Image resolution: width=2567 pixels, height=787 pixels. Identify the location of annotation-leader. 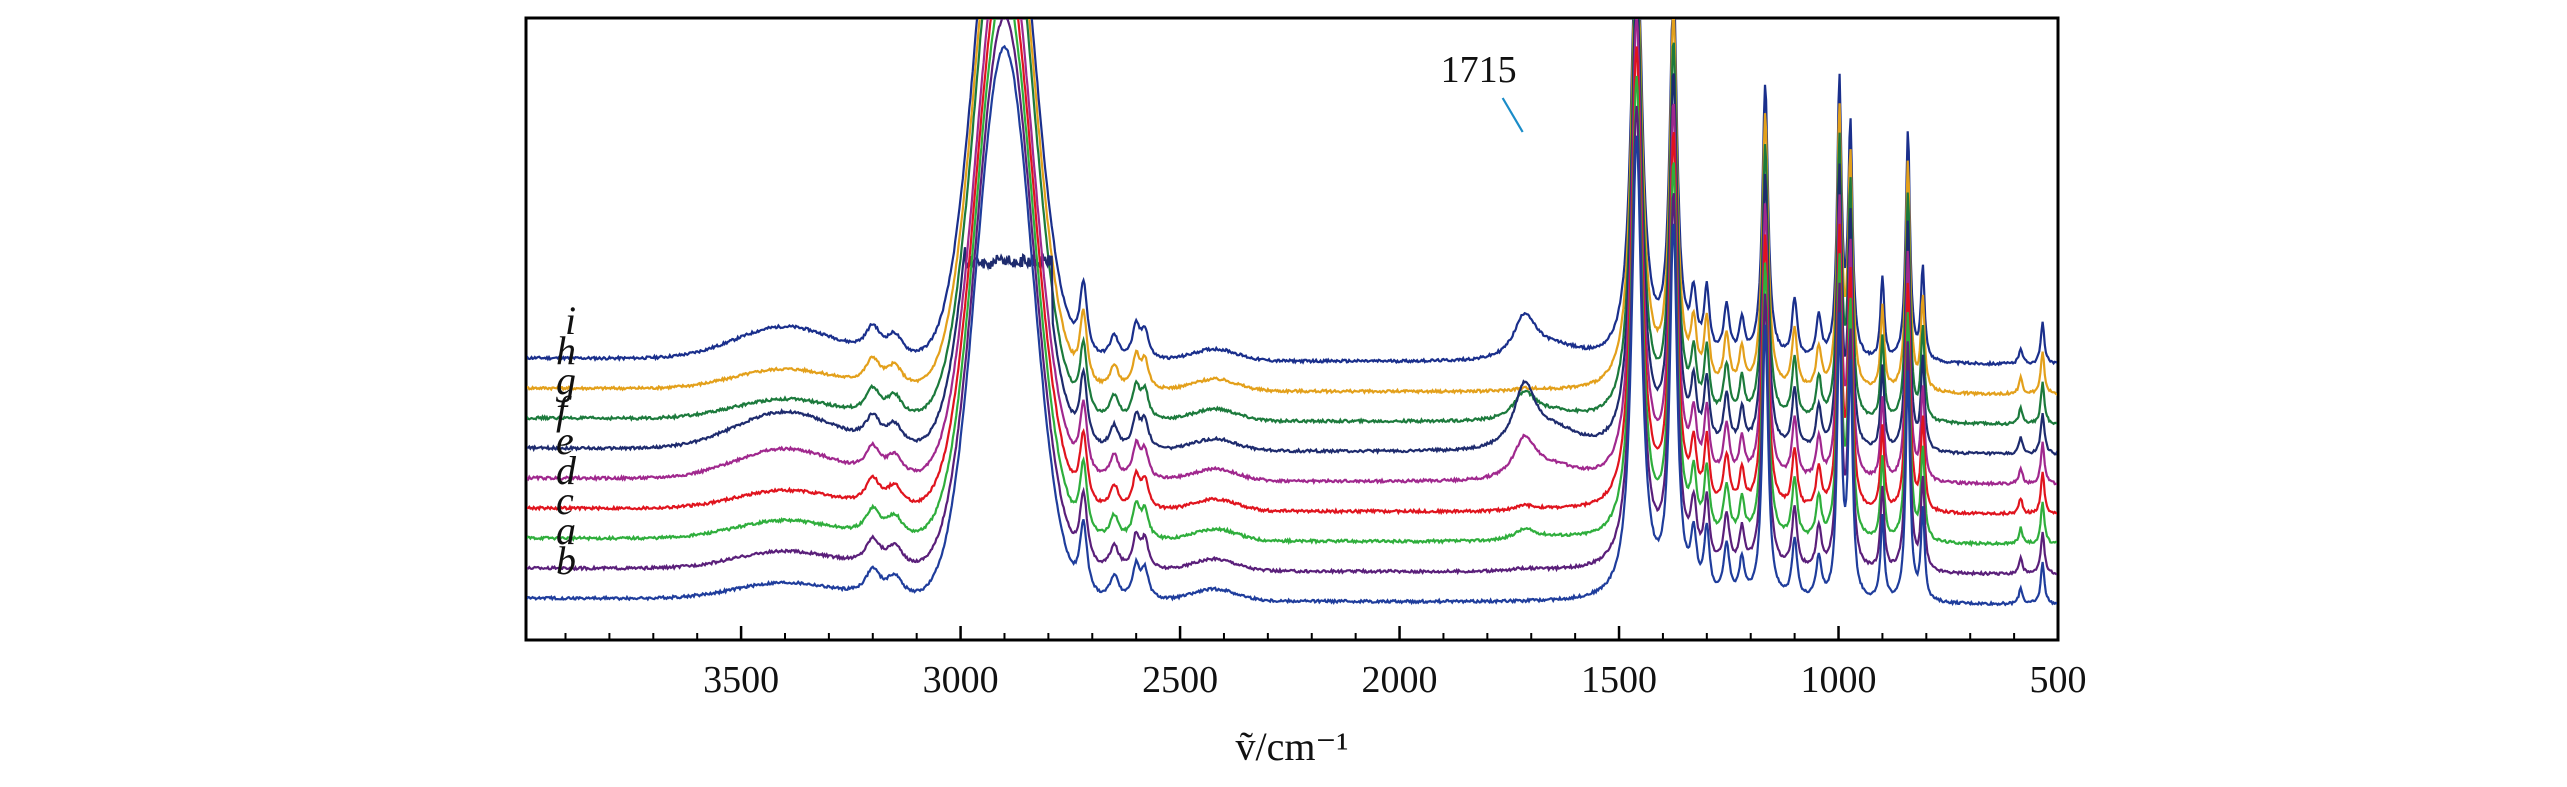
(1512, 115).